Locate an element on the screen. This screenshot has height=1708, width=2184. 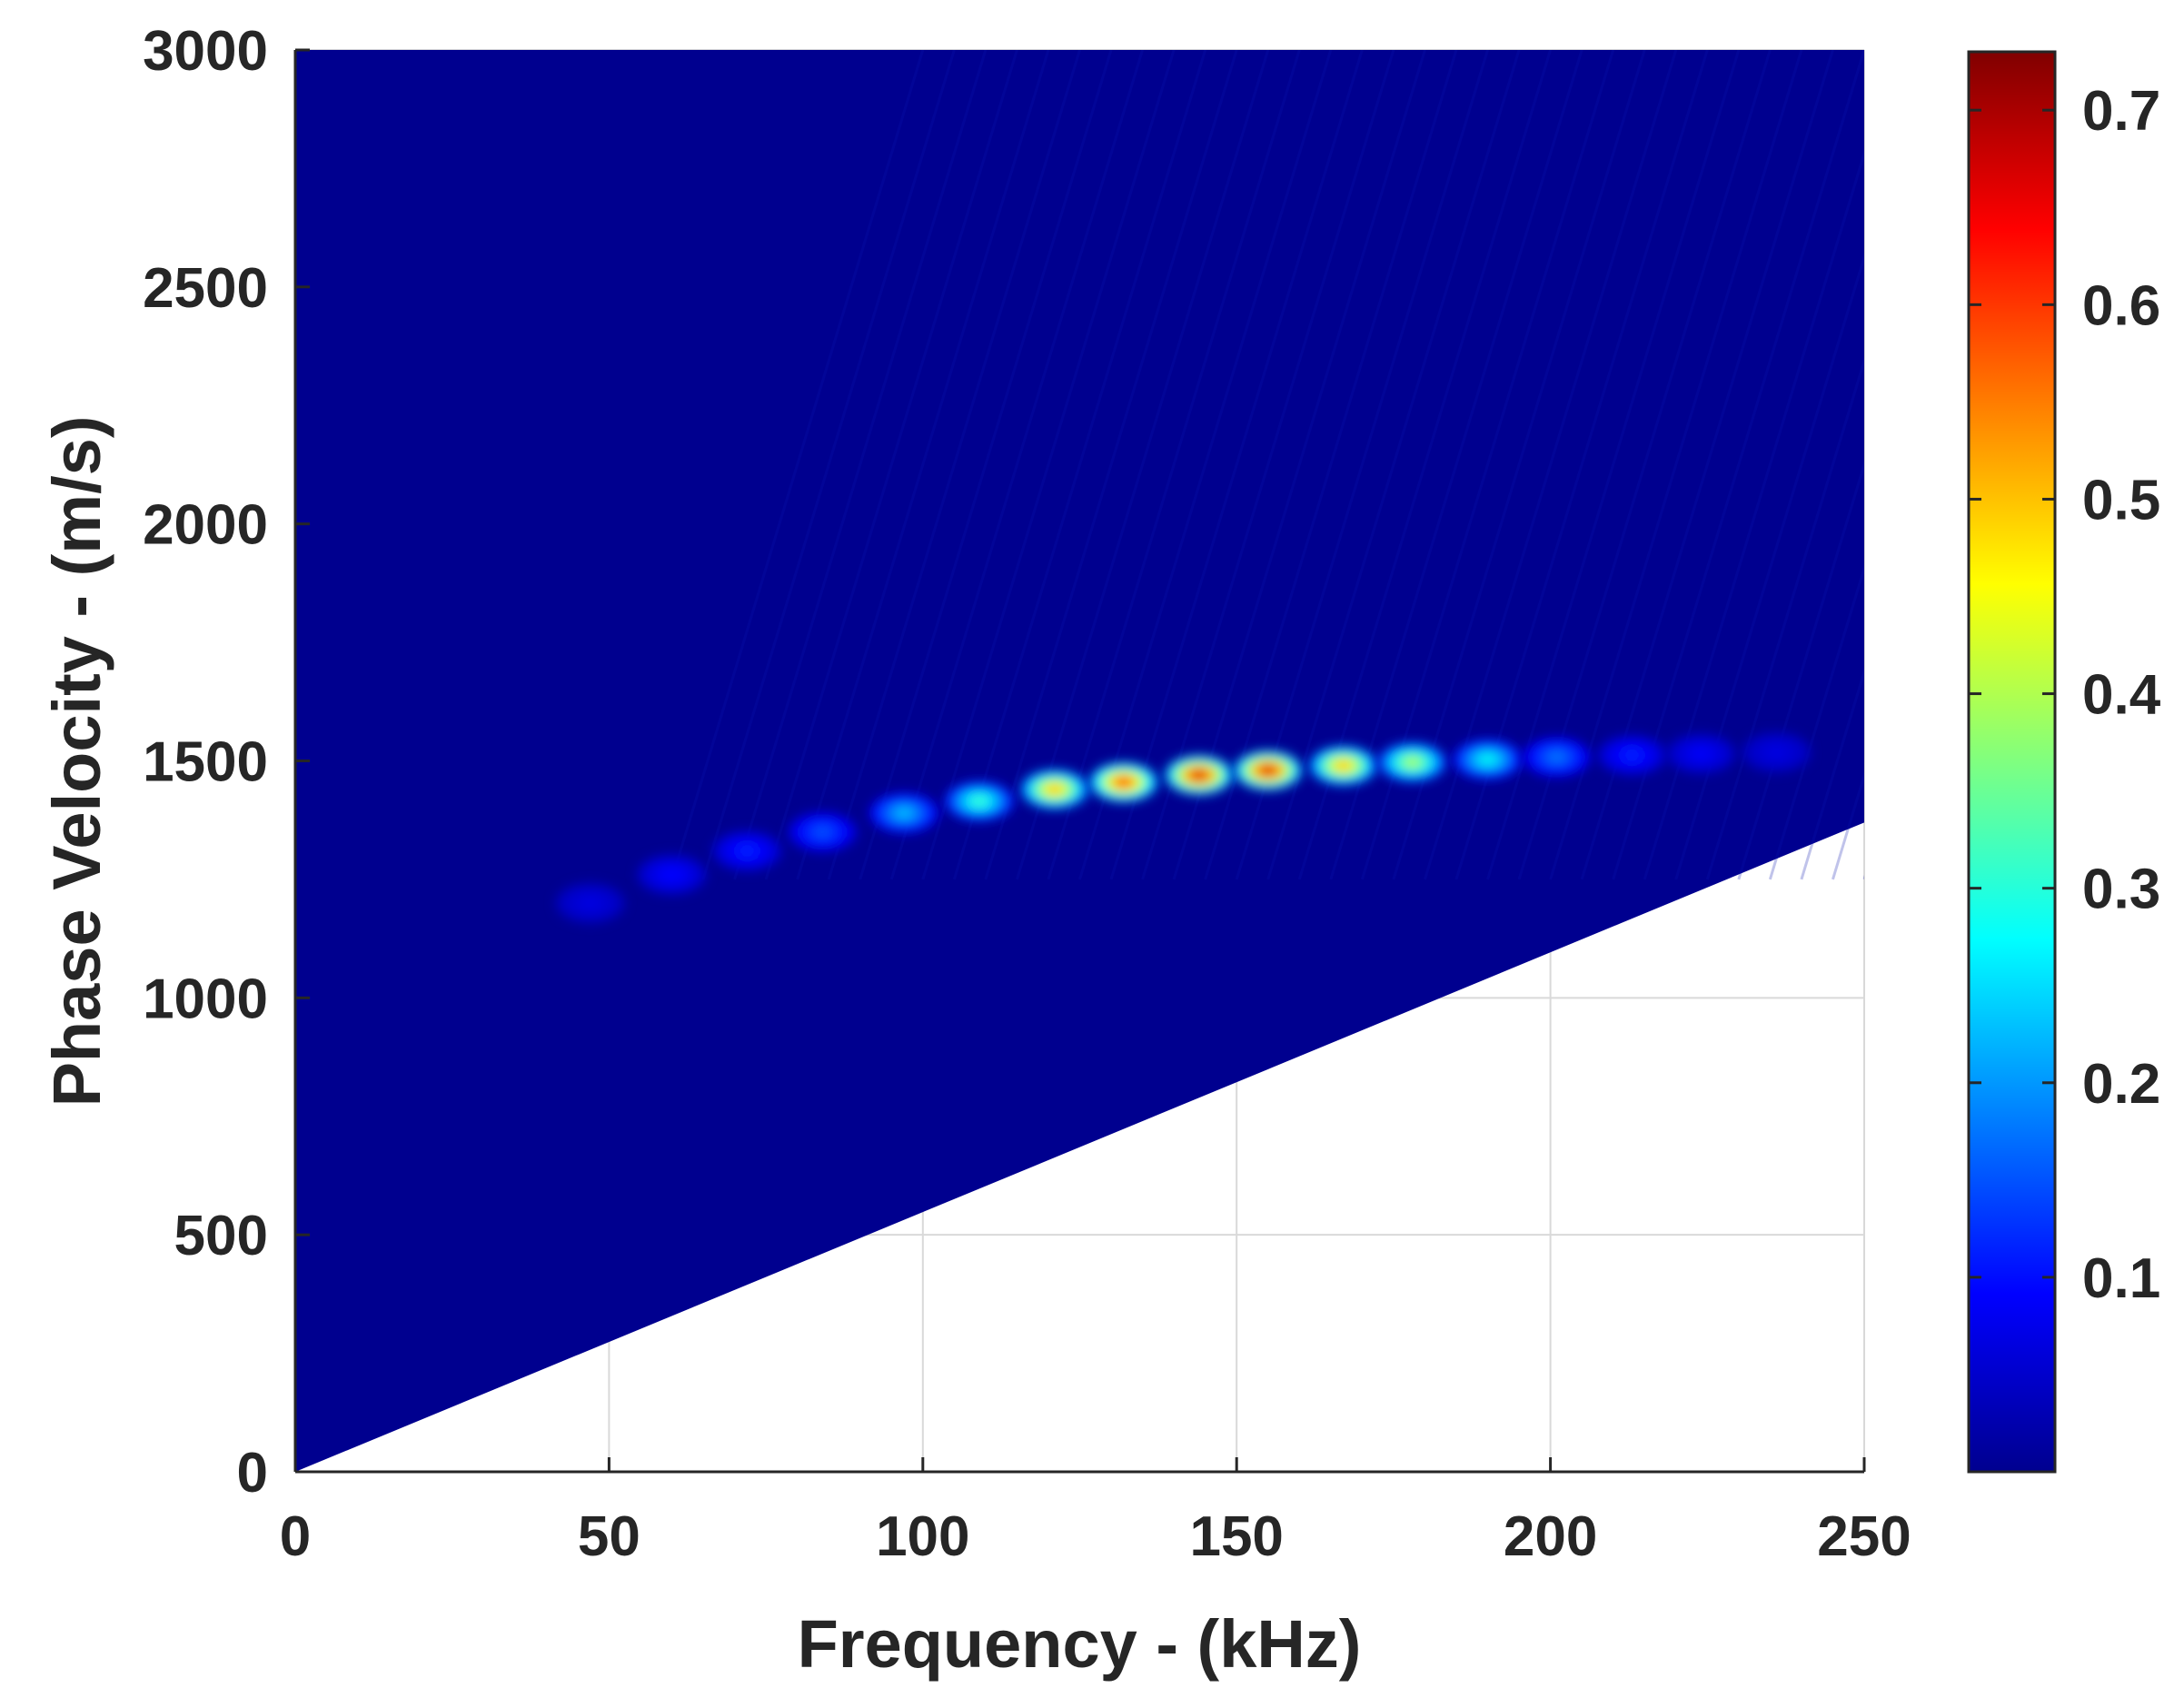
colorbar: 0.1 0.2 0.3 0.4 0.5 0.6 0.7 is located at coordinates (2064, 762).